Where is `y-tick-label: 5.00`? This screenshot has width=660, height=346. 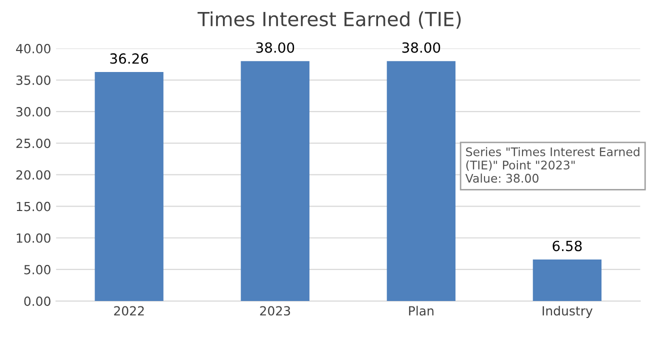
y-tick-label: 5.00 is located at coordinates (37, 269).